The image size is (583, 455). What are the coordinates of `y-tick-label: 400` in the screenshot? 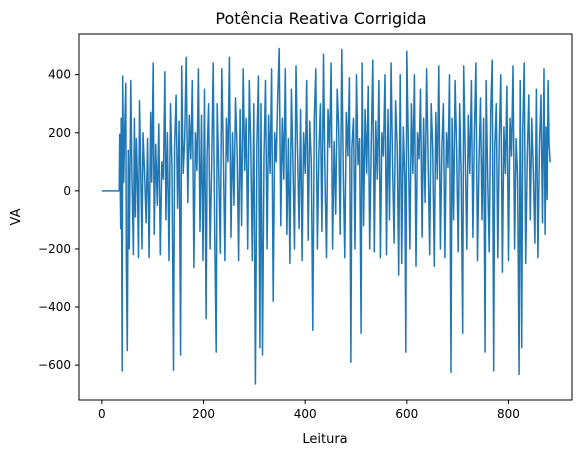 It's located at (59, 75).